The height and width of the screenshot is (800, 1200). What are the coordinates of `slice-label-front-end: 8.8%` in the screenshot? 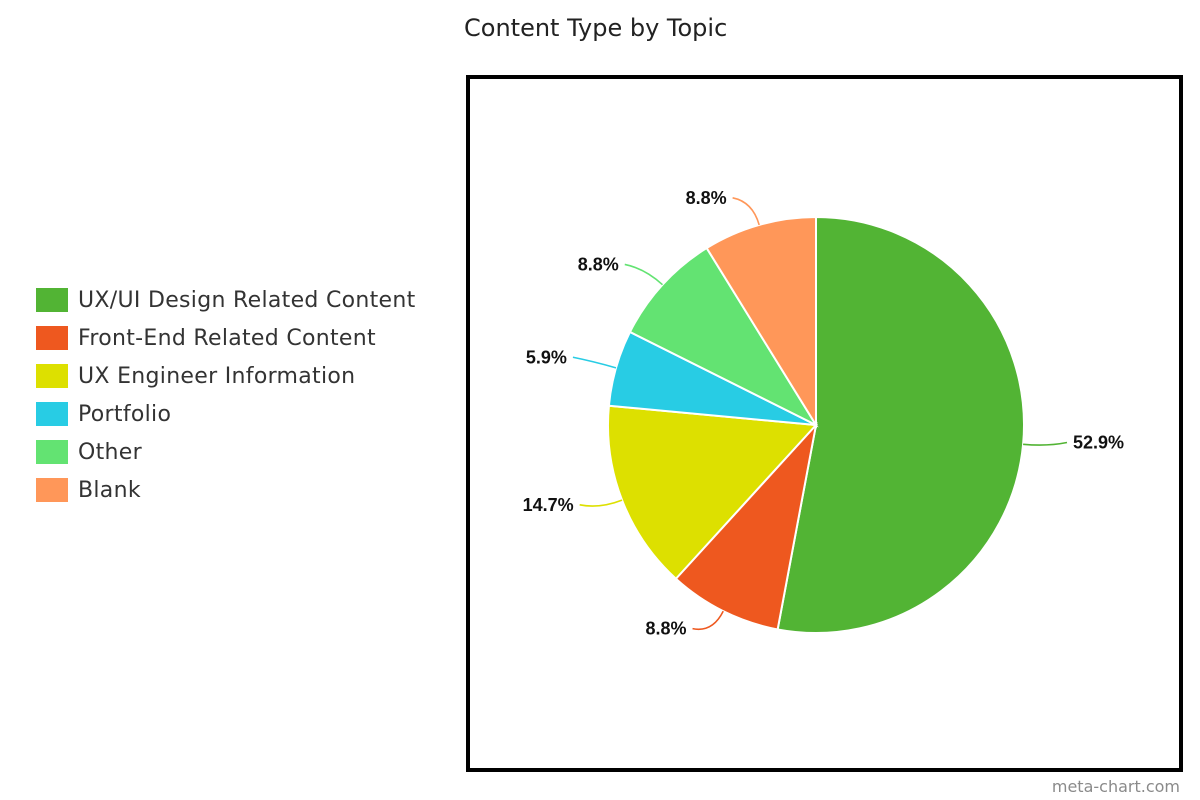 It's located at (665, 629).